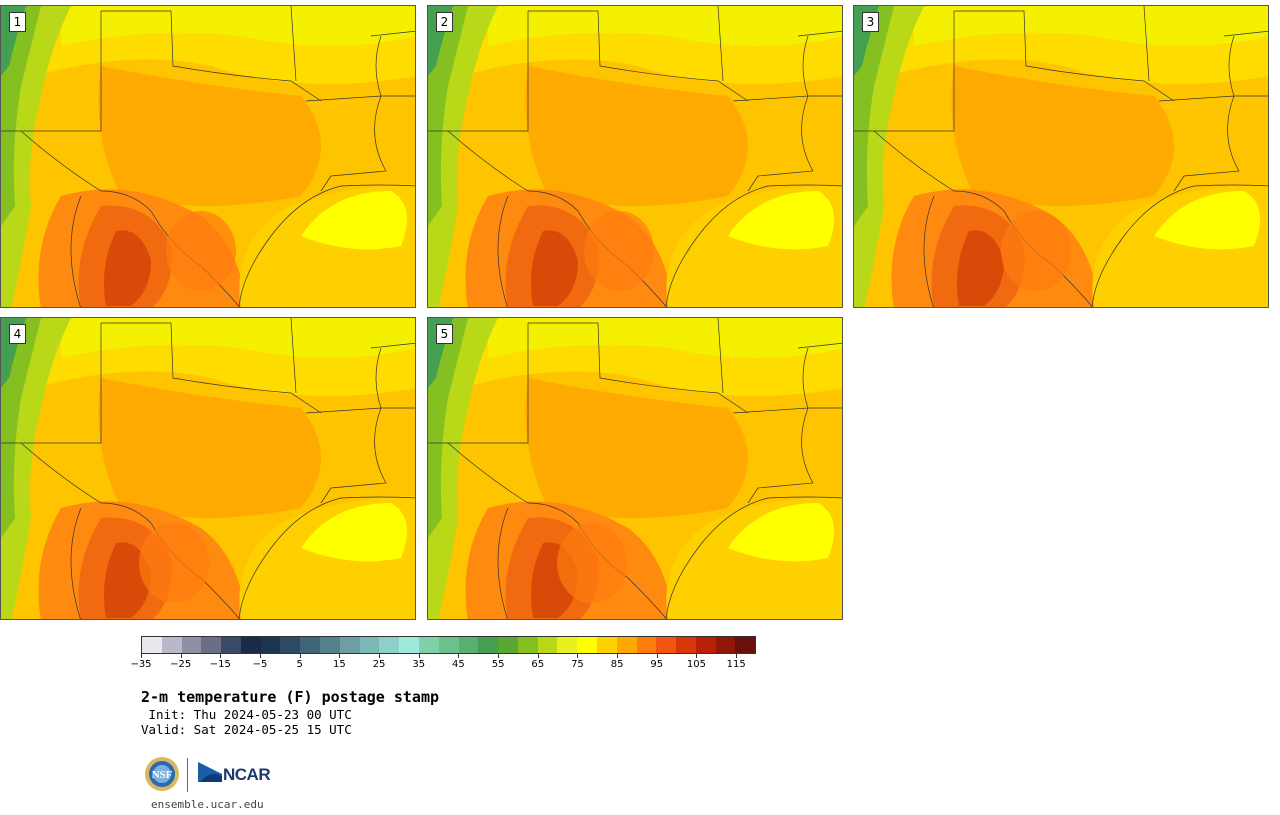 The height and width of the screenshot is (815, 1280). What do you see at coordinates (247, 774) in the screenshot?
I see `ncar-logo-text: NCAR` at bounding box center [247, 774].